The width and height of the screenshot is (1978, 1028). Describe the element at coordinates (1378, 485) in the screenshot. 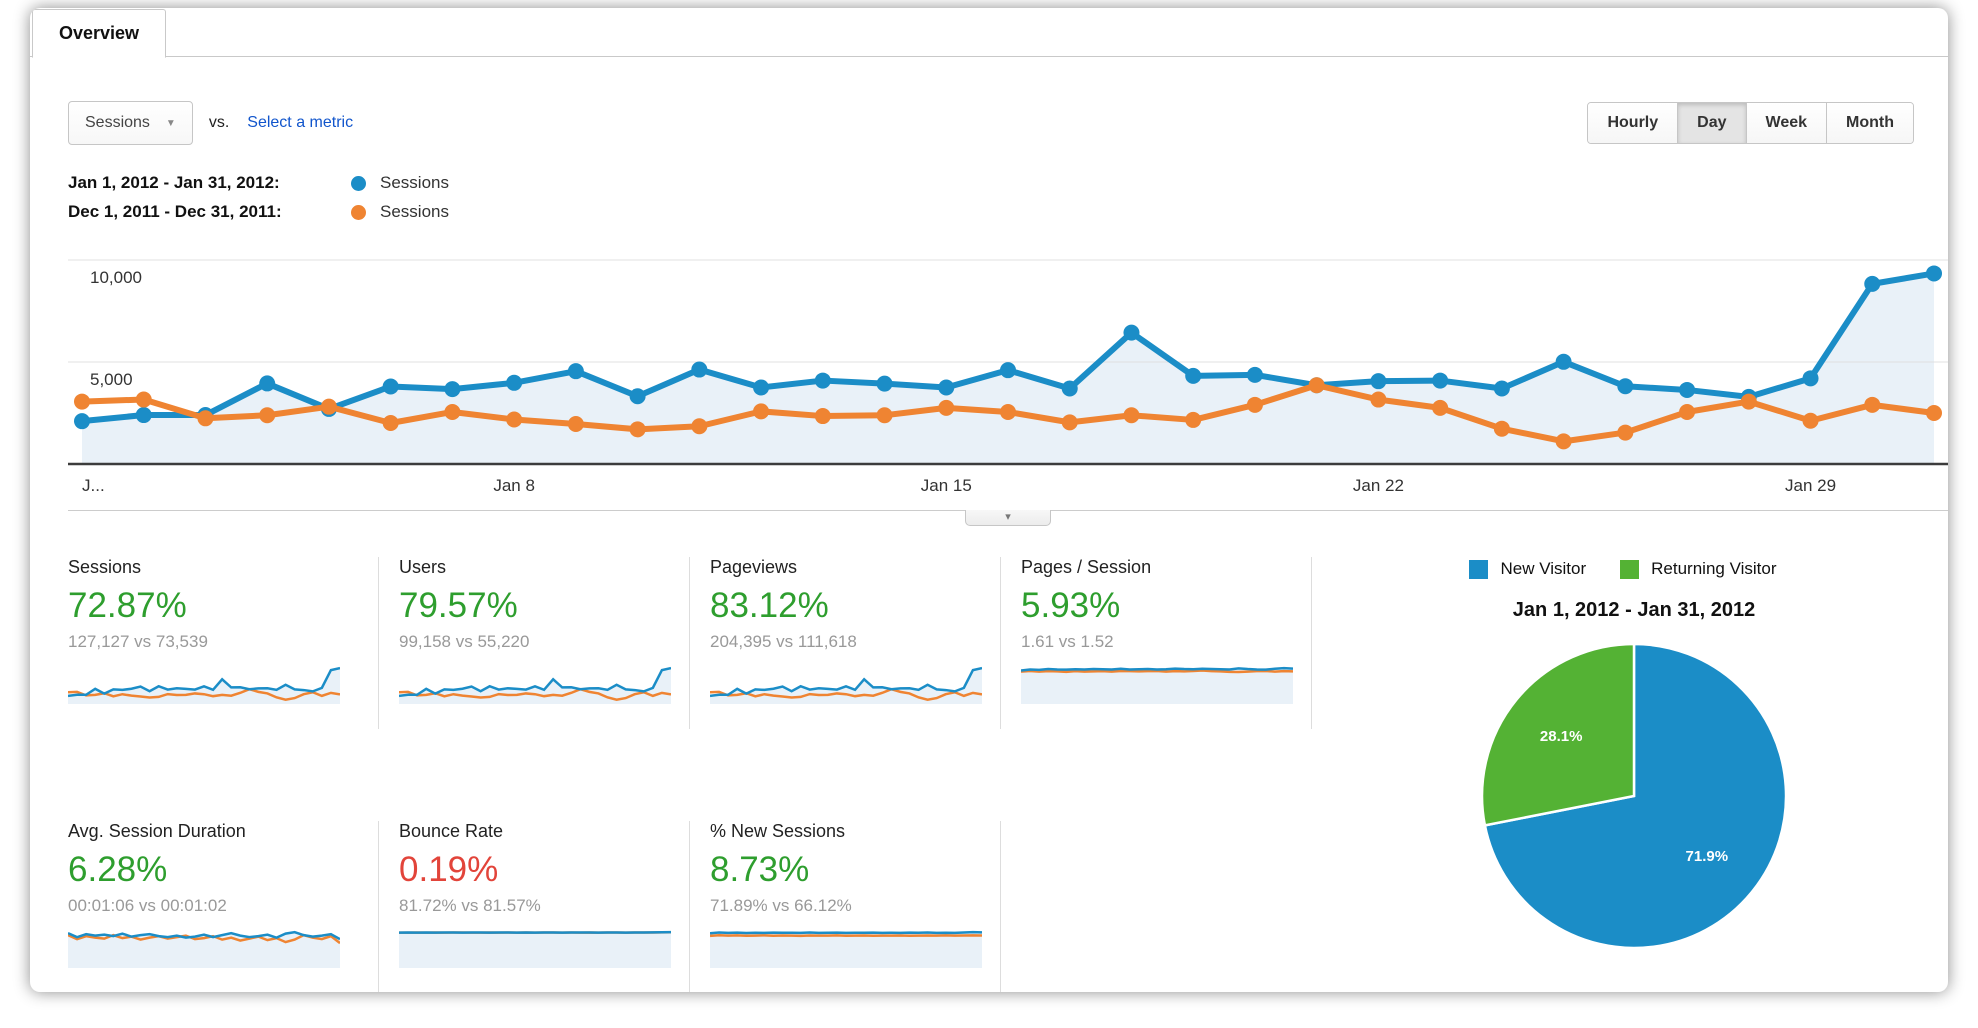

I see `x-axis-label: Jan 22` at that location.